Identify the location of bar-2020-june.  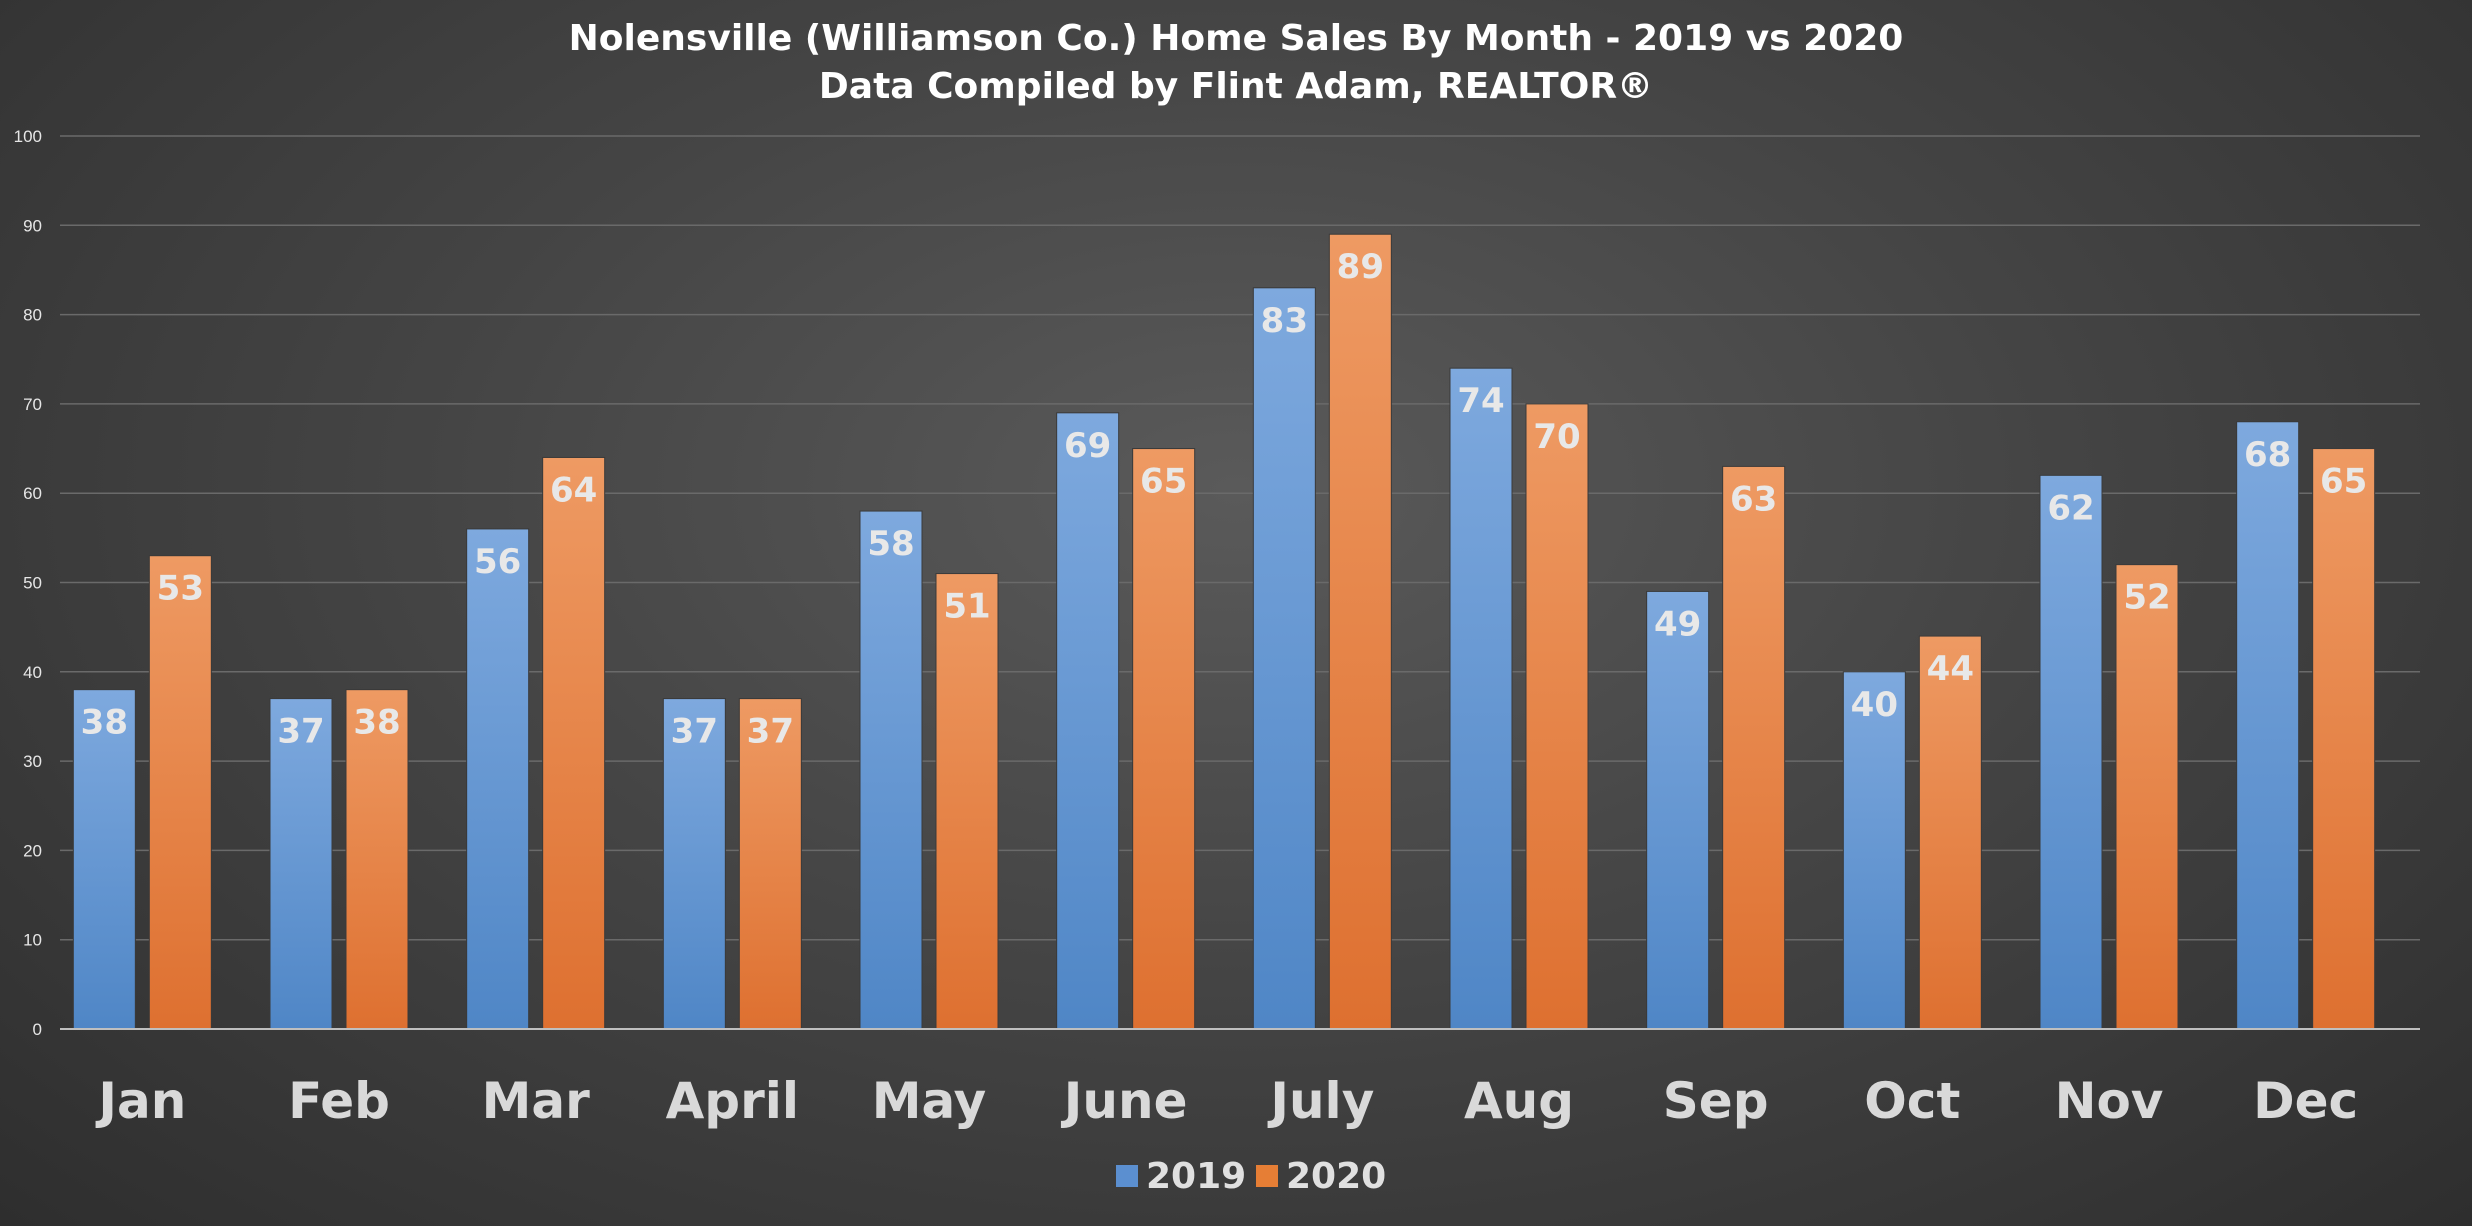
(1164, 739).